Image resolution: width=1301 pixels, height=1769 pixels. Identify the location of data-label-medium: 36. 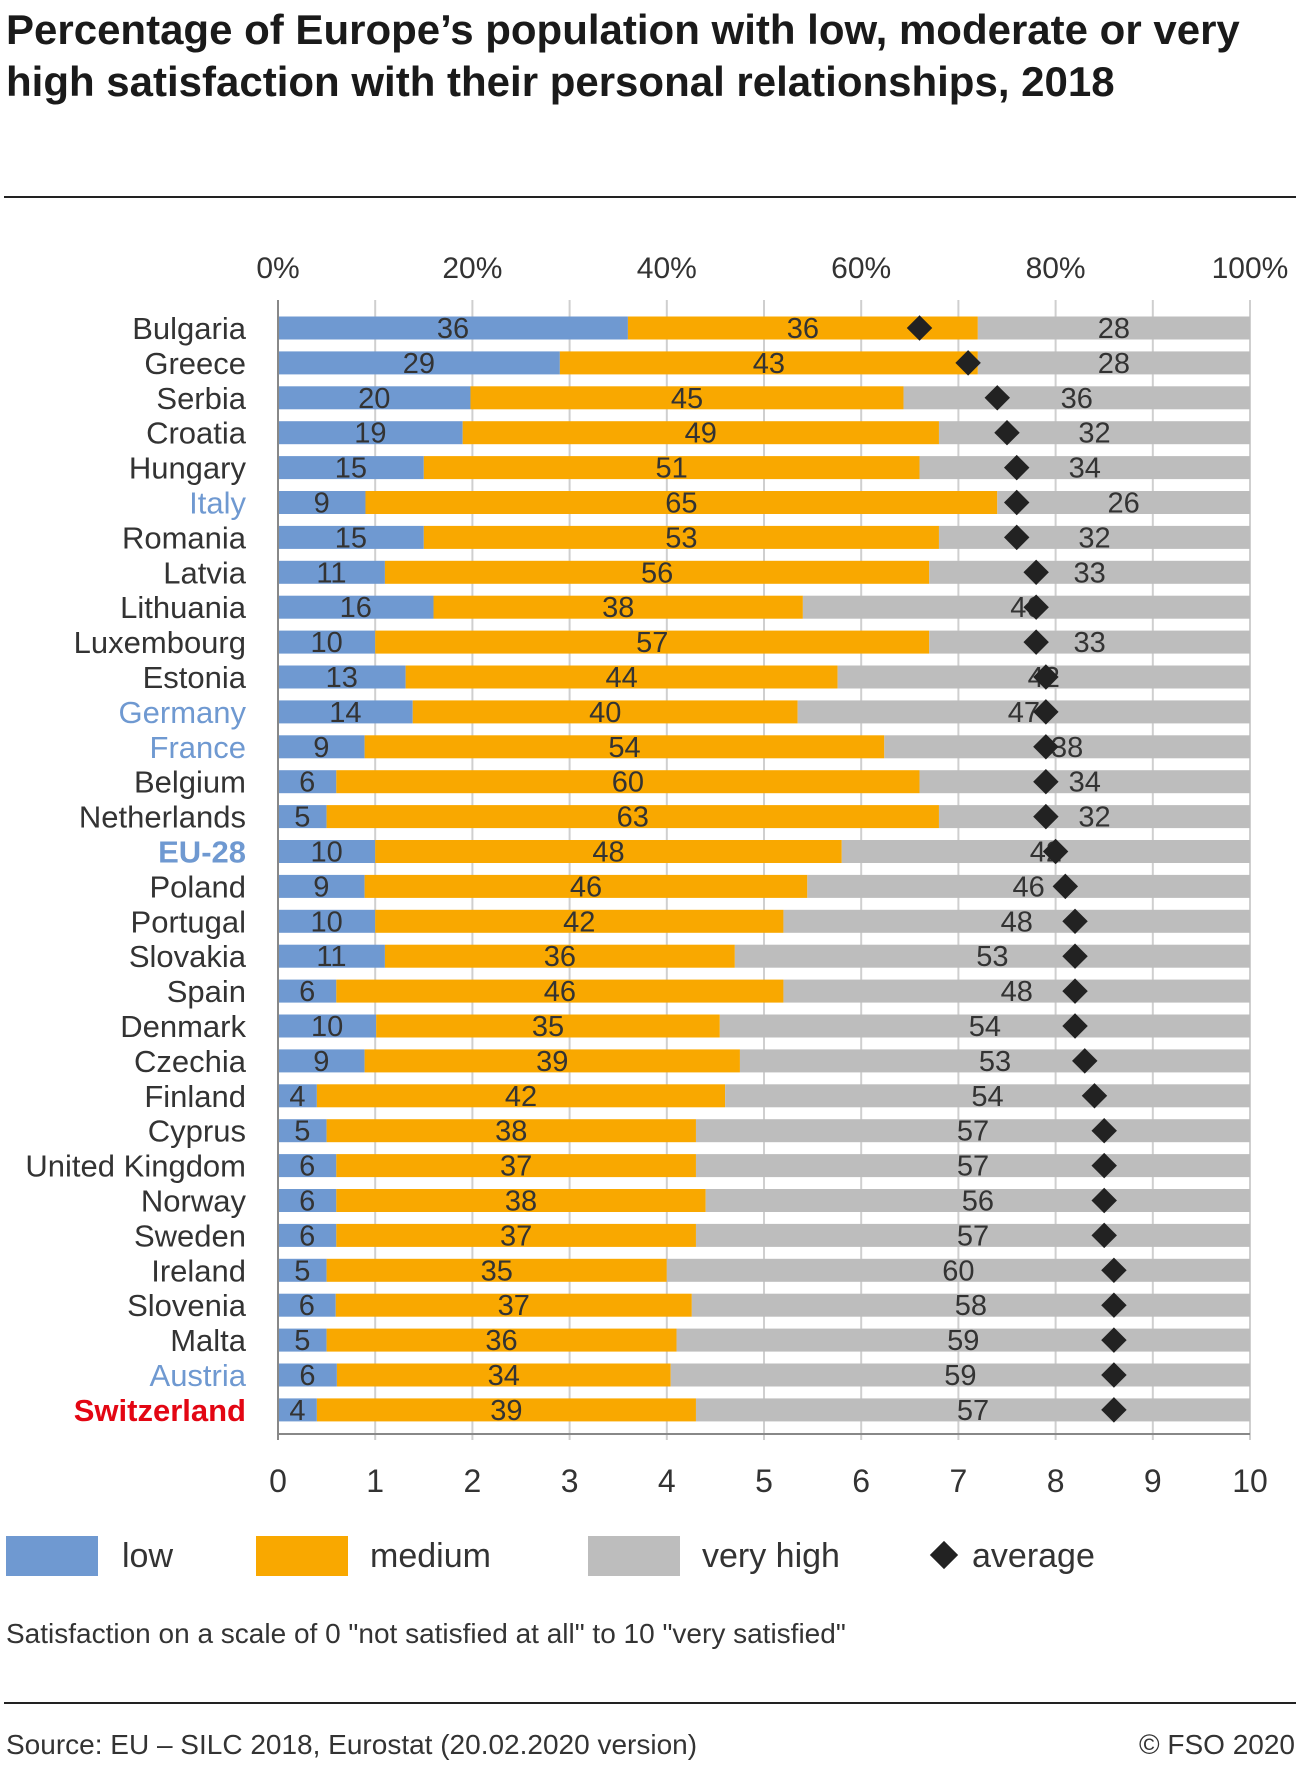
(803, 329).